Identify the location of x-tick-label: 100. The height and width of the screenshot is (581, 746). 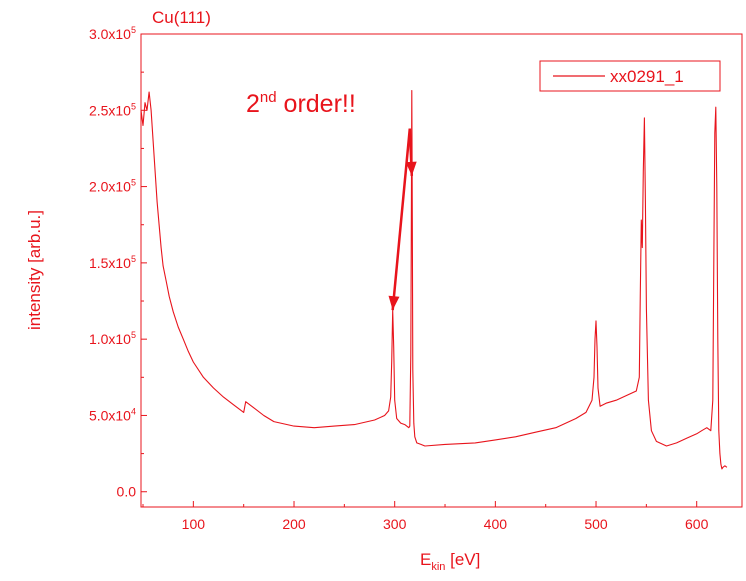
(194, 524).